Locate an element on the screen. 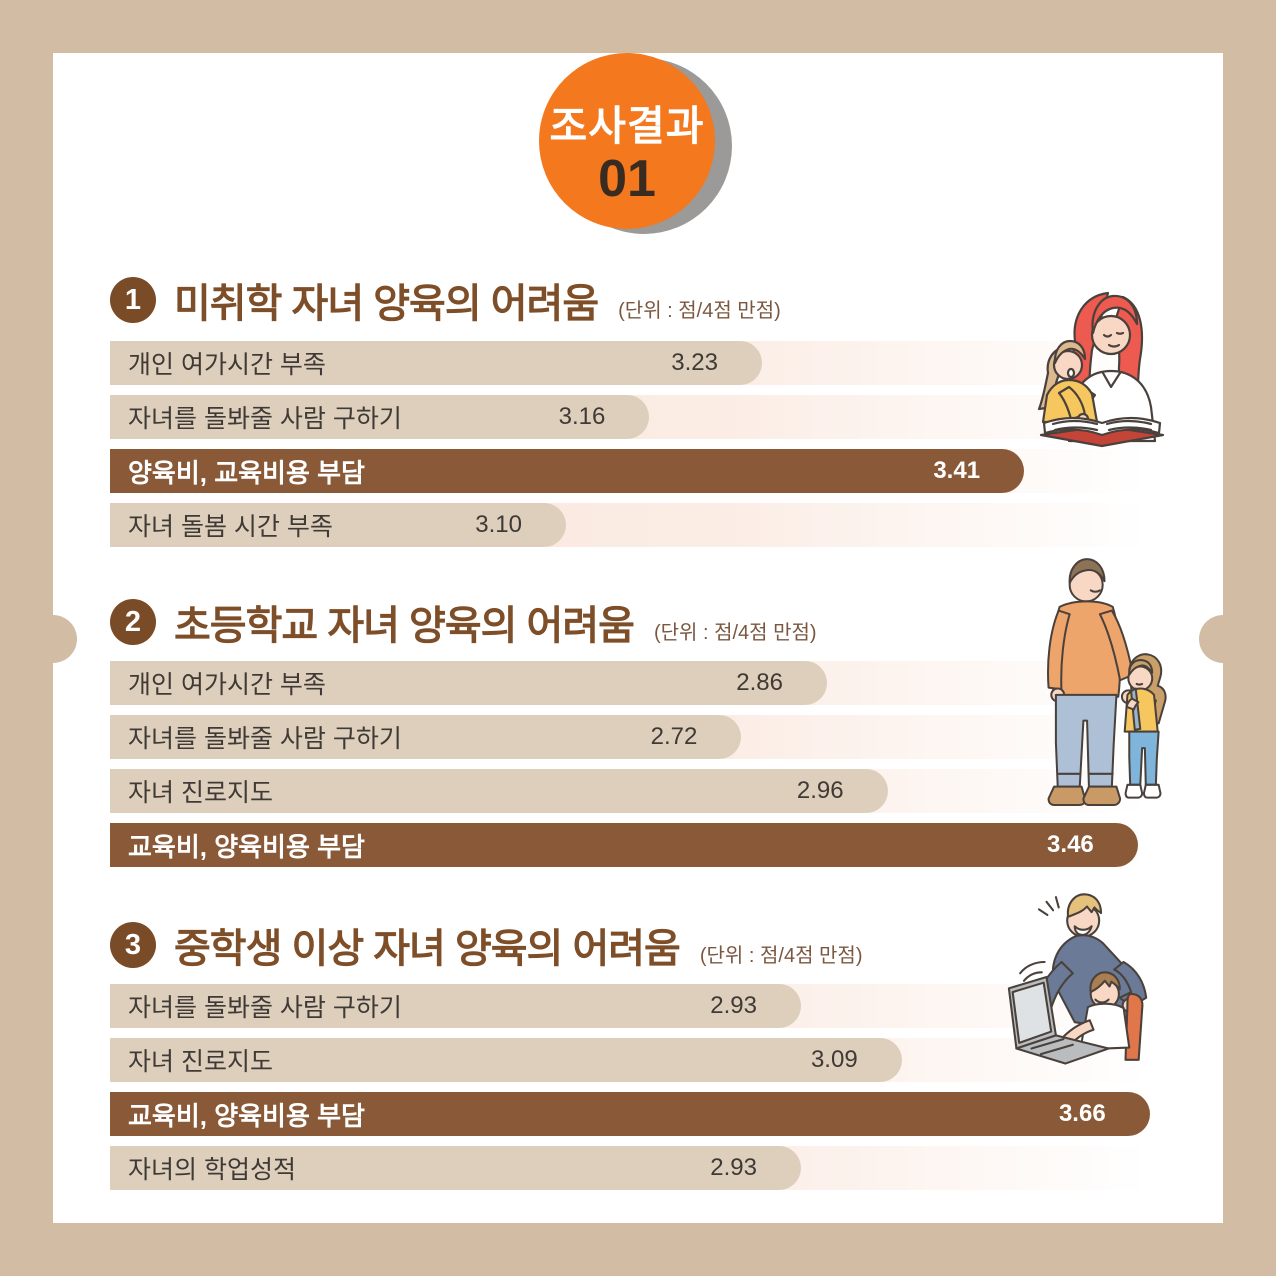 This screenshot has height=1276, width=1276. bar: 자녀의 학업성적 2.93 is located at coordinates (455, 1168).